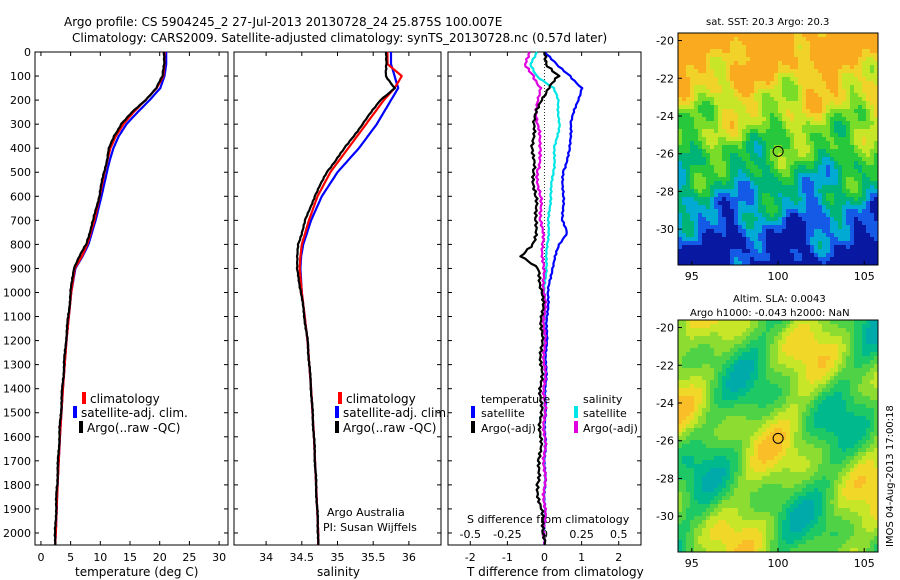  I want to click on legend-swatch-climatology, so click(84, 398).